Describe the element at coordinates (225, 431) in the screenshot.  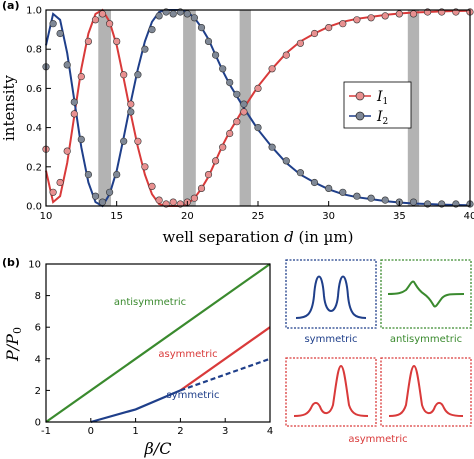
I see `x-tick-label-b: 3` at that location.